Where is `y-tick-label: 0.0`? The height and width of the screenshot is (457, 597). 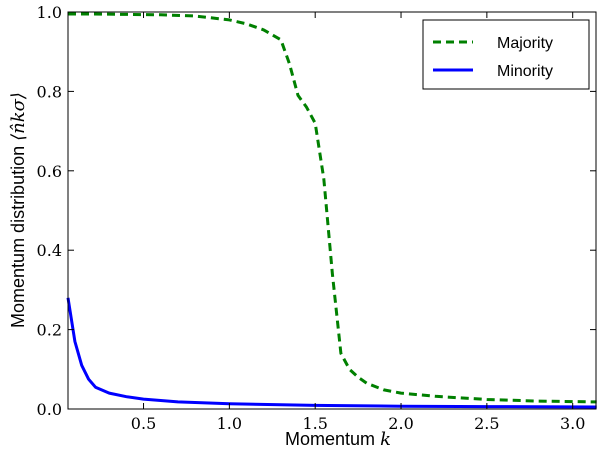
y-tick-label: 0.0 is located at coordinates (49, 409).